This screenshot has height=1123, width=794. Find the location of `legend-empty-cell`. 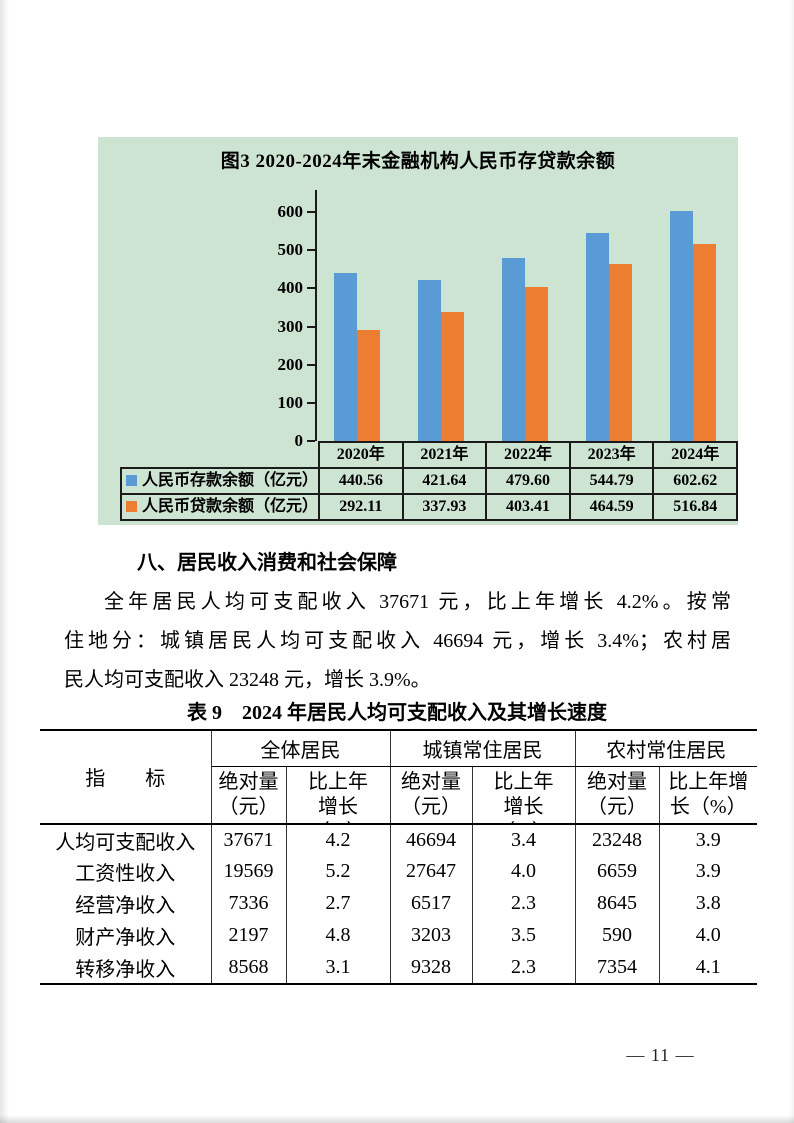

legend-empty-cell is located at coordinates (220, 455).